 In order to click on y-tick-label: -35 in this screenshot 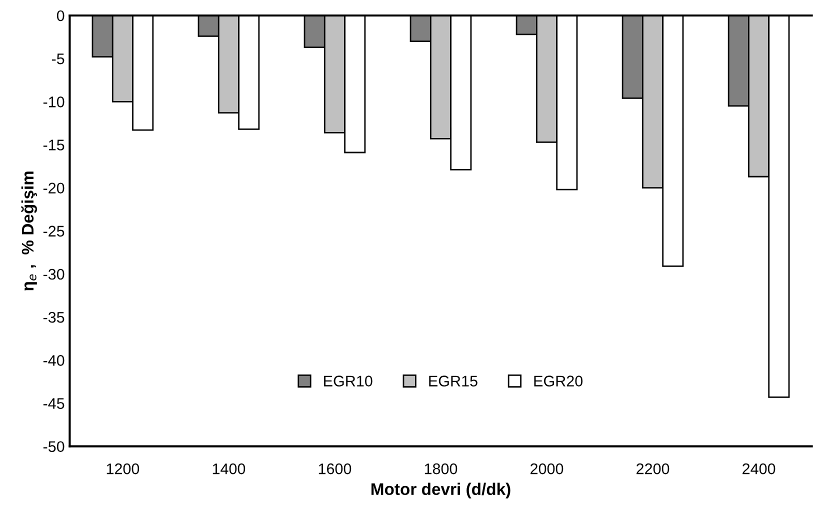, I will do `click(53, 317)`.